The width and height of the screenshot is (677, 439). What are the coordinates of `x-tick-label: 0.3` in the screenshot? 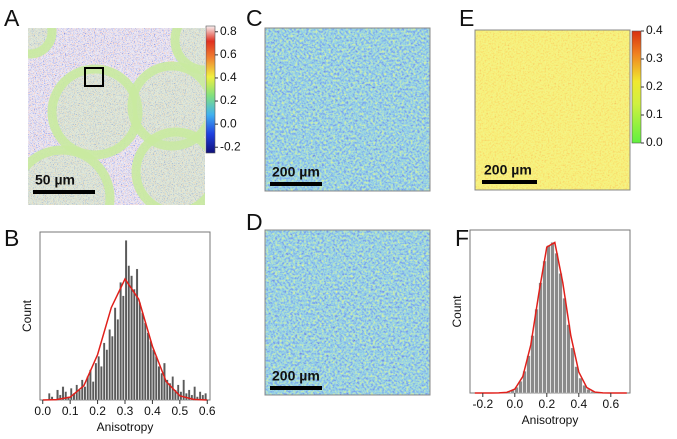 It's located at (125, 411).